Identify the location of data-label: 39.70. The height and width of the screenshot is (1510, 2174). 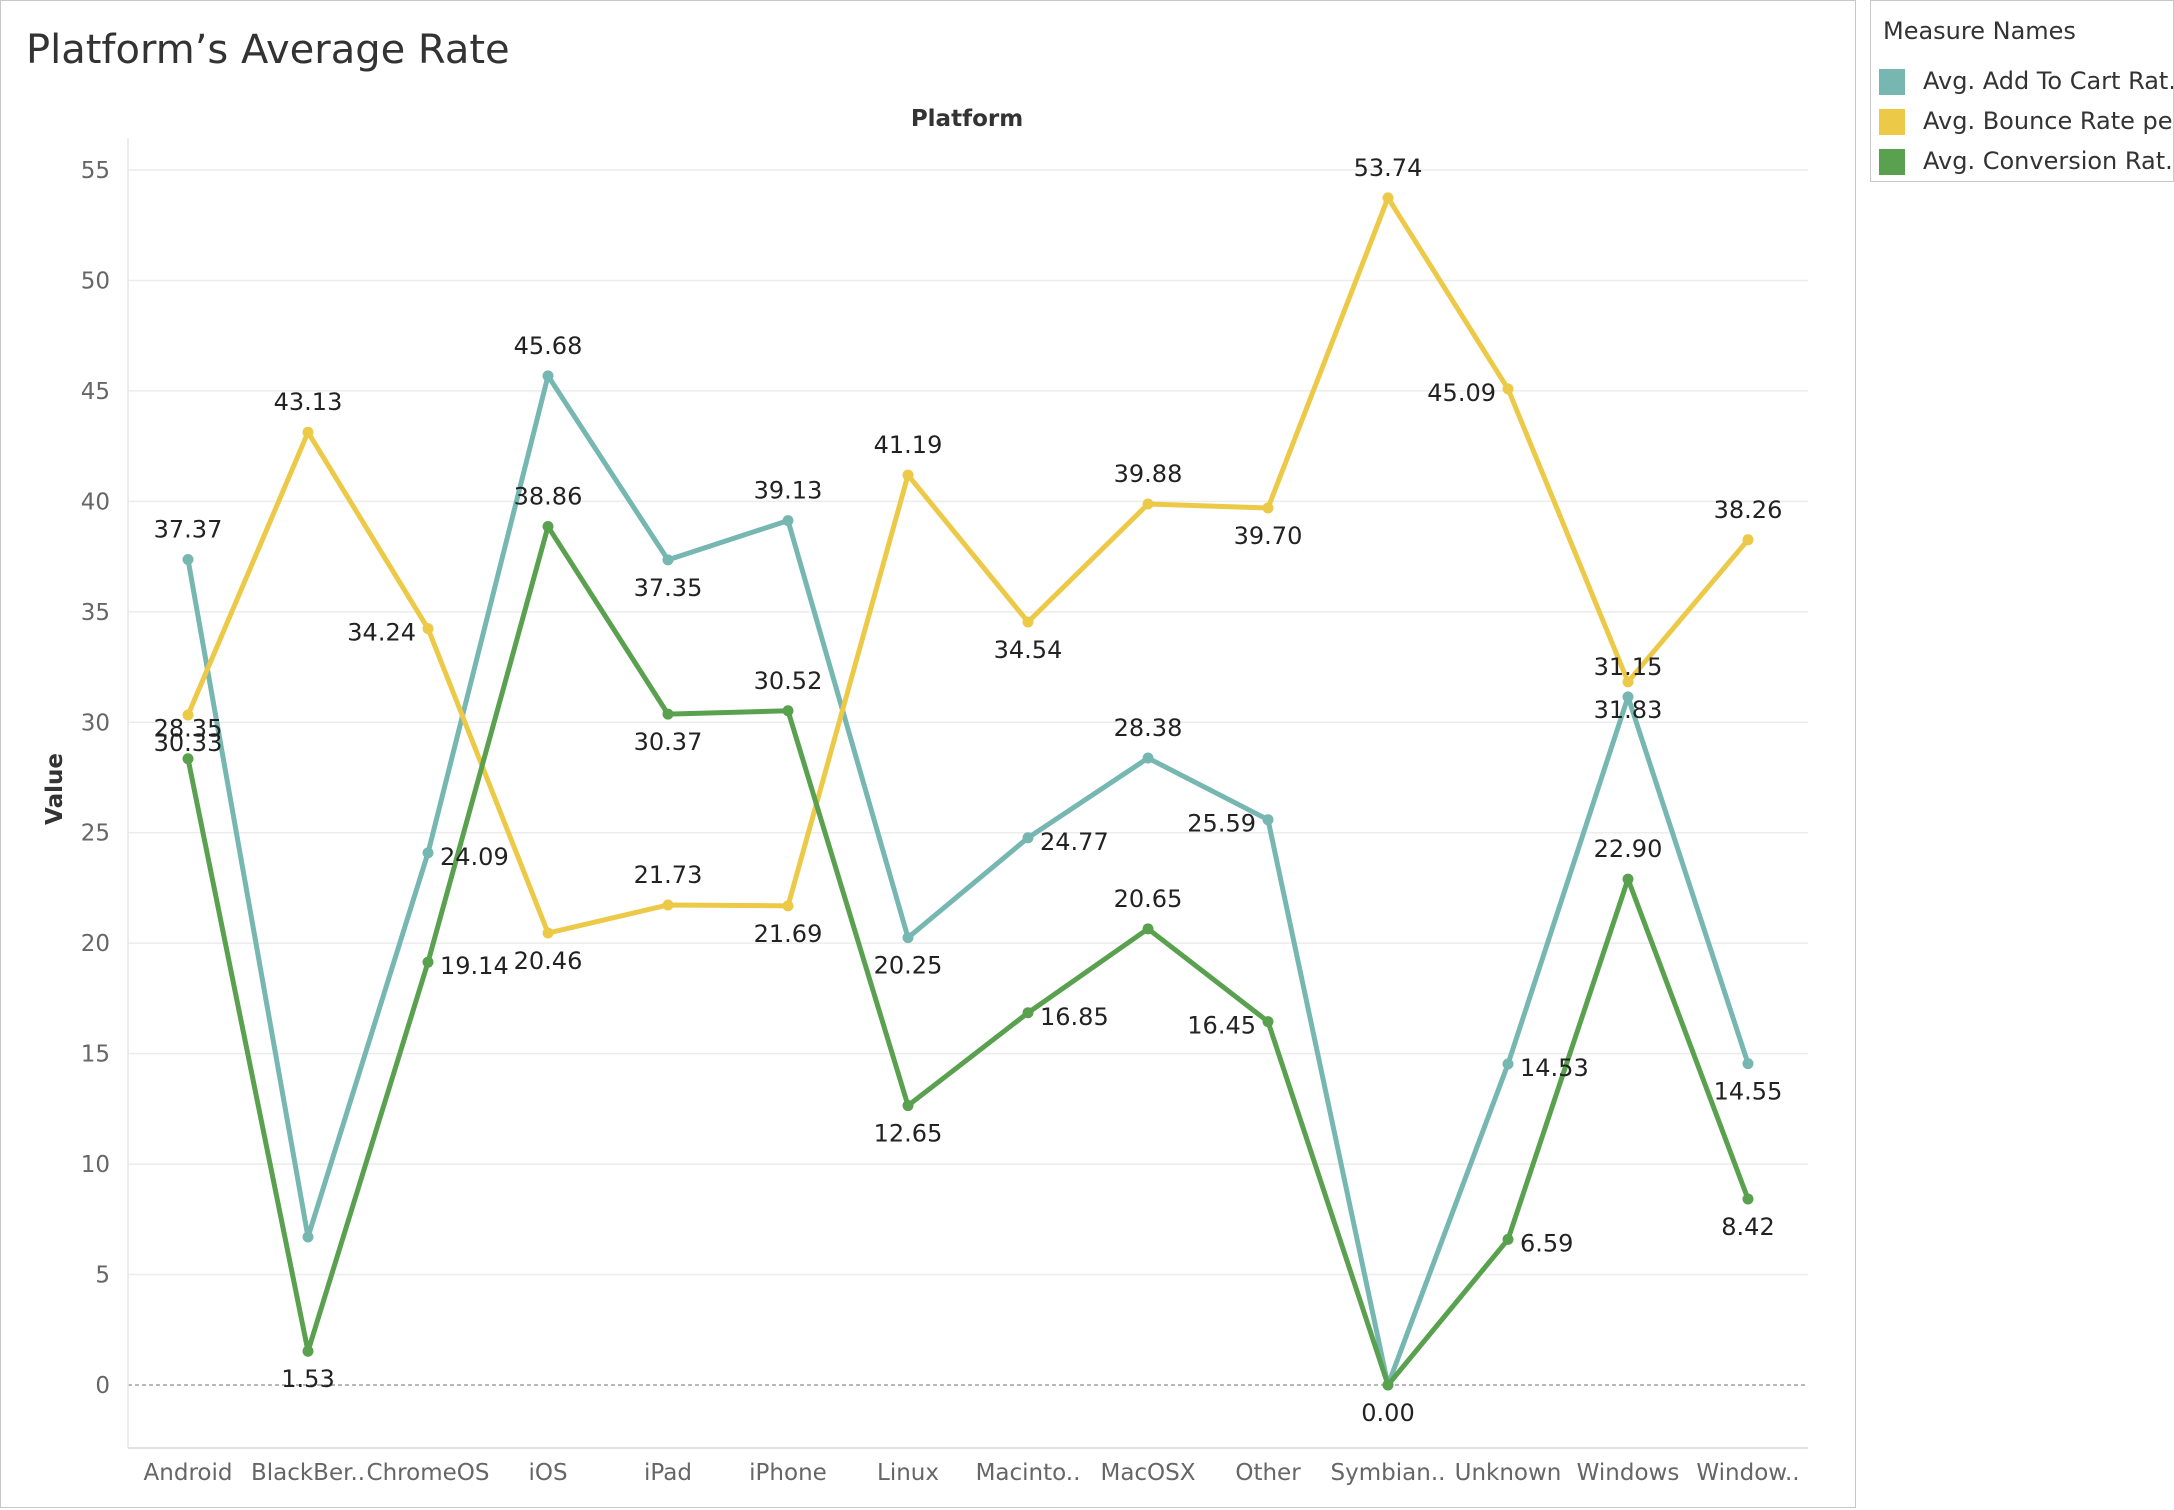
(1268, 536).